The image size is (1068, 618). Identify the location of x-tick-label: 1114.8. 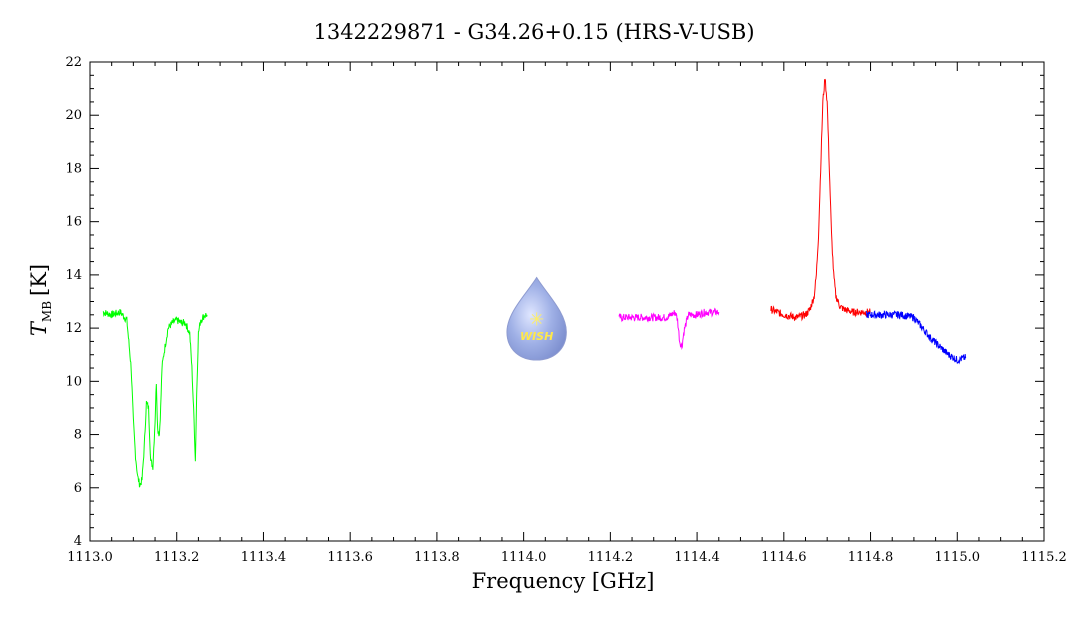
(871, 557).